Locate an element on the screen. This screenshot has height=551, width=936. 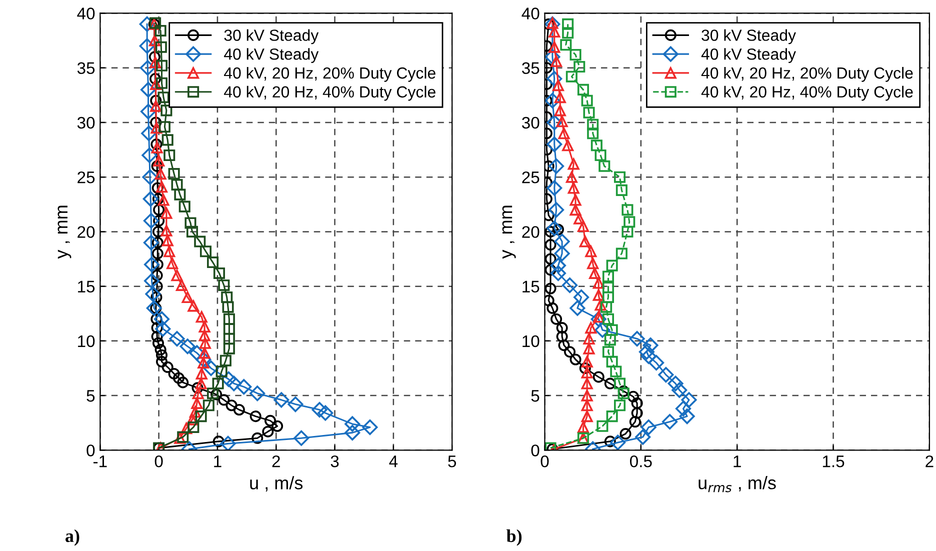
text: a) is located at coordinates (73, 537).